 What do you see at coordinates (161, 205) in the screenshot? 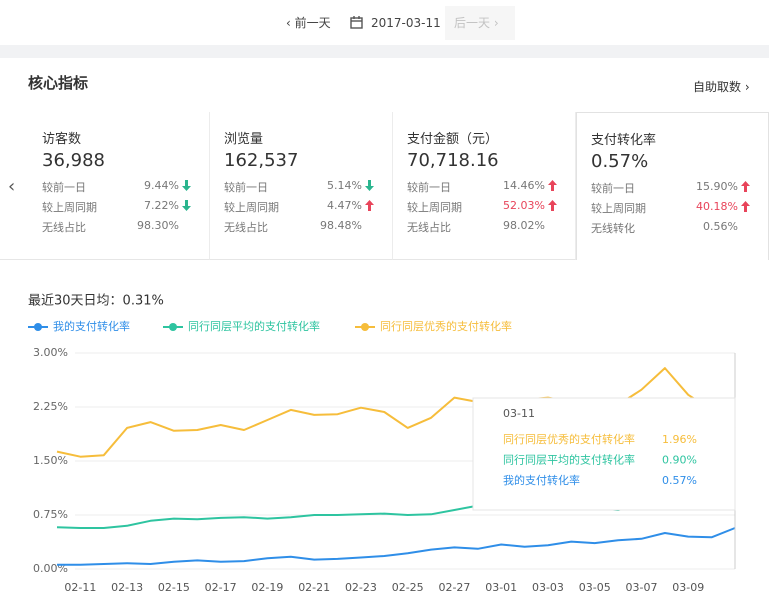
I see `row-value: 7.22%` at bounding box center [161, 205].